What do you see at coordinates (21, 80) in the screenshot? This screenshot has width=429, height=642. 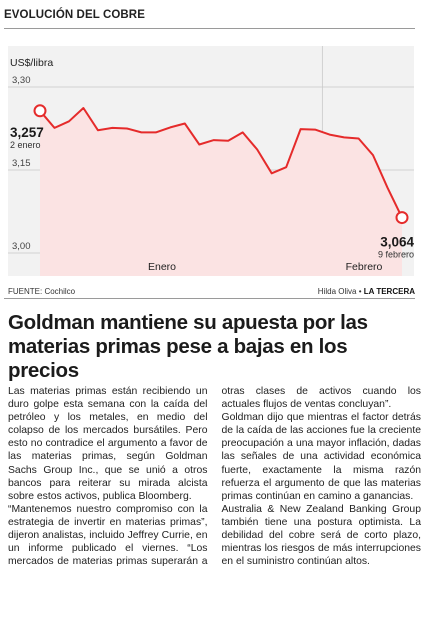 I see `y-tick-label: 3,30` at bounding box center [21, 80].